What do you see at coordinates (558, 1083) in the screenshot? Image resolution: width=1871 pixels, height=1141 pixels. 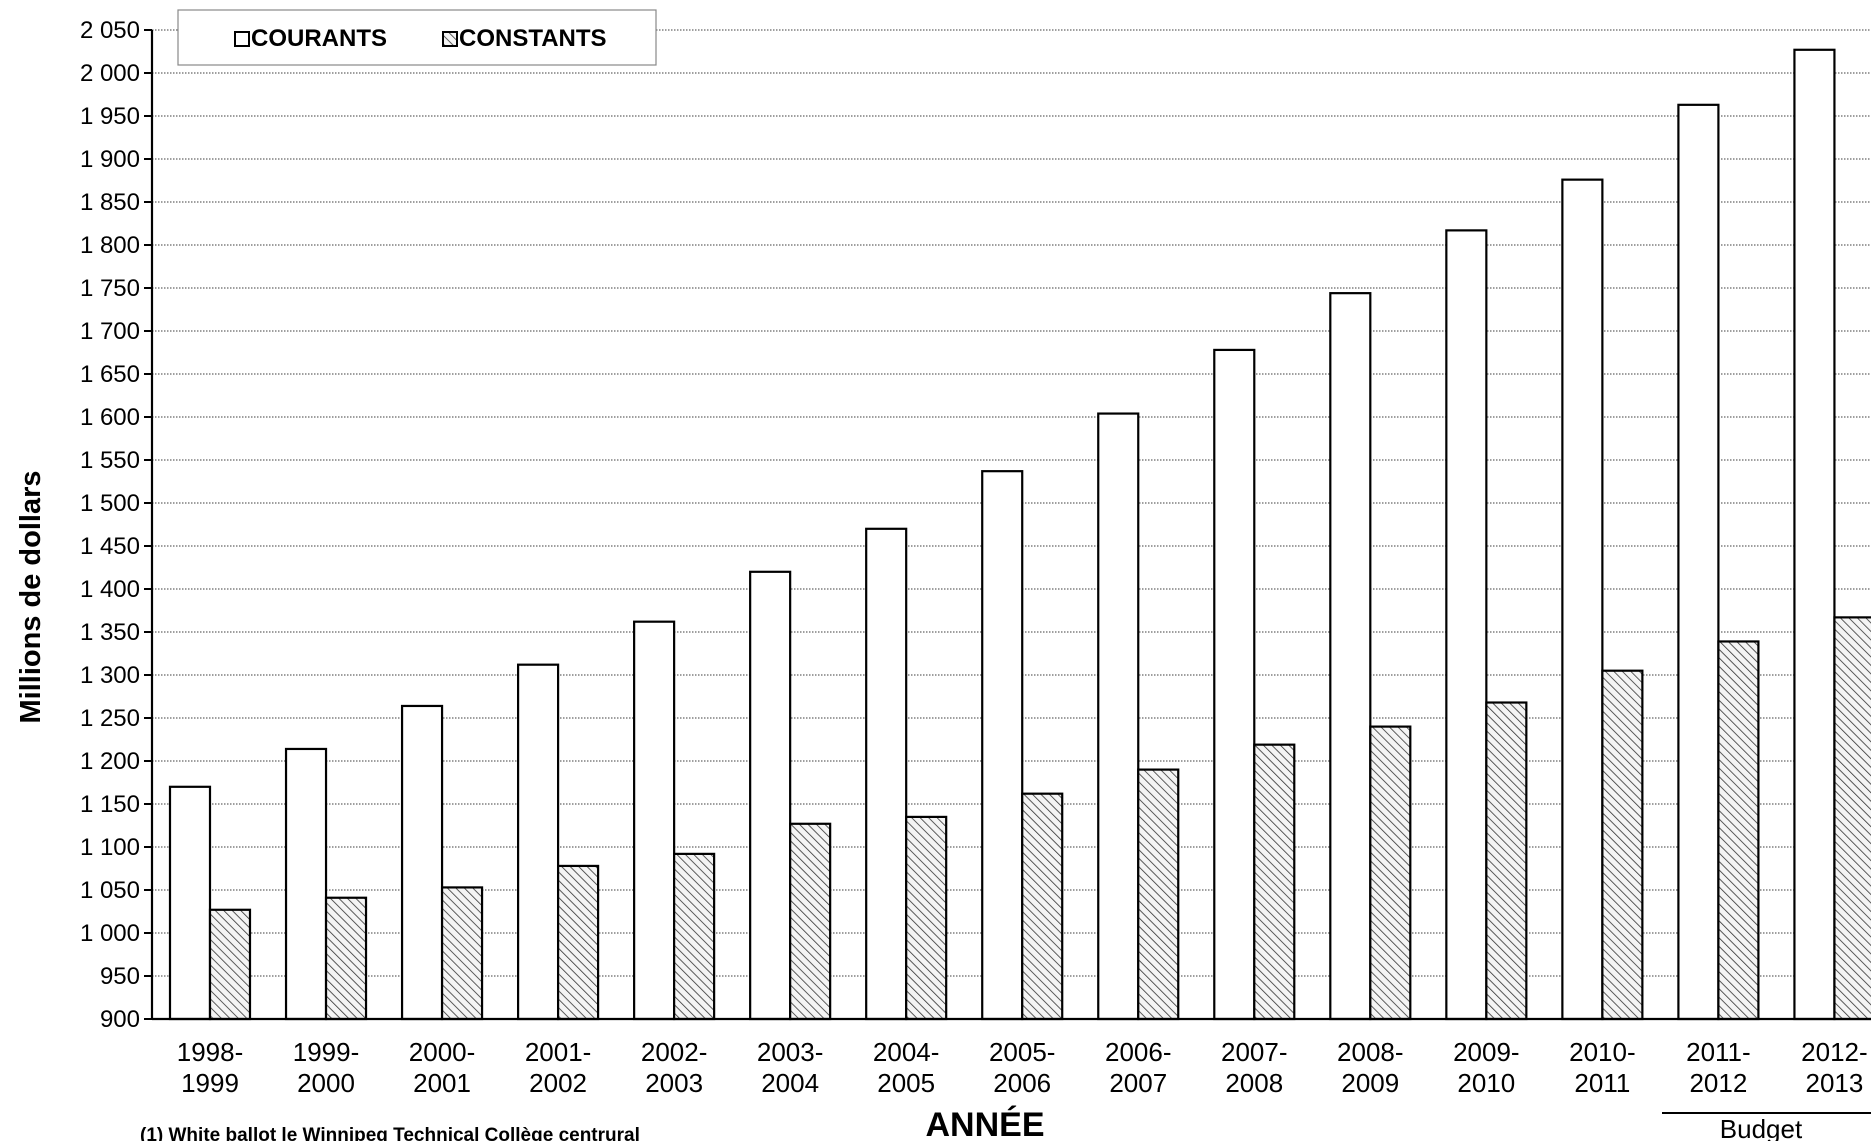 I see `x-tick-label-line2: 2002` at bounding box center [558, 1083].